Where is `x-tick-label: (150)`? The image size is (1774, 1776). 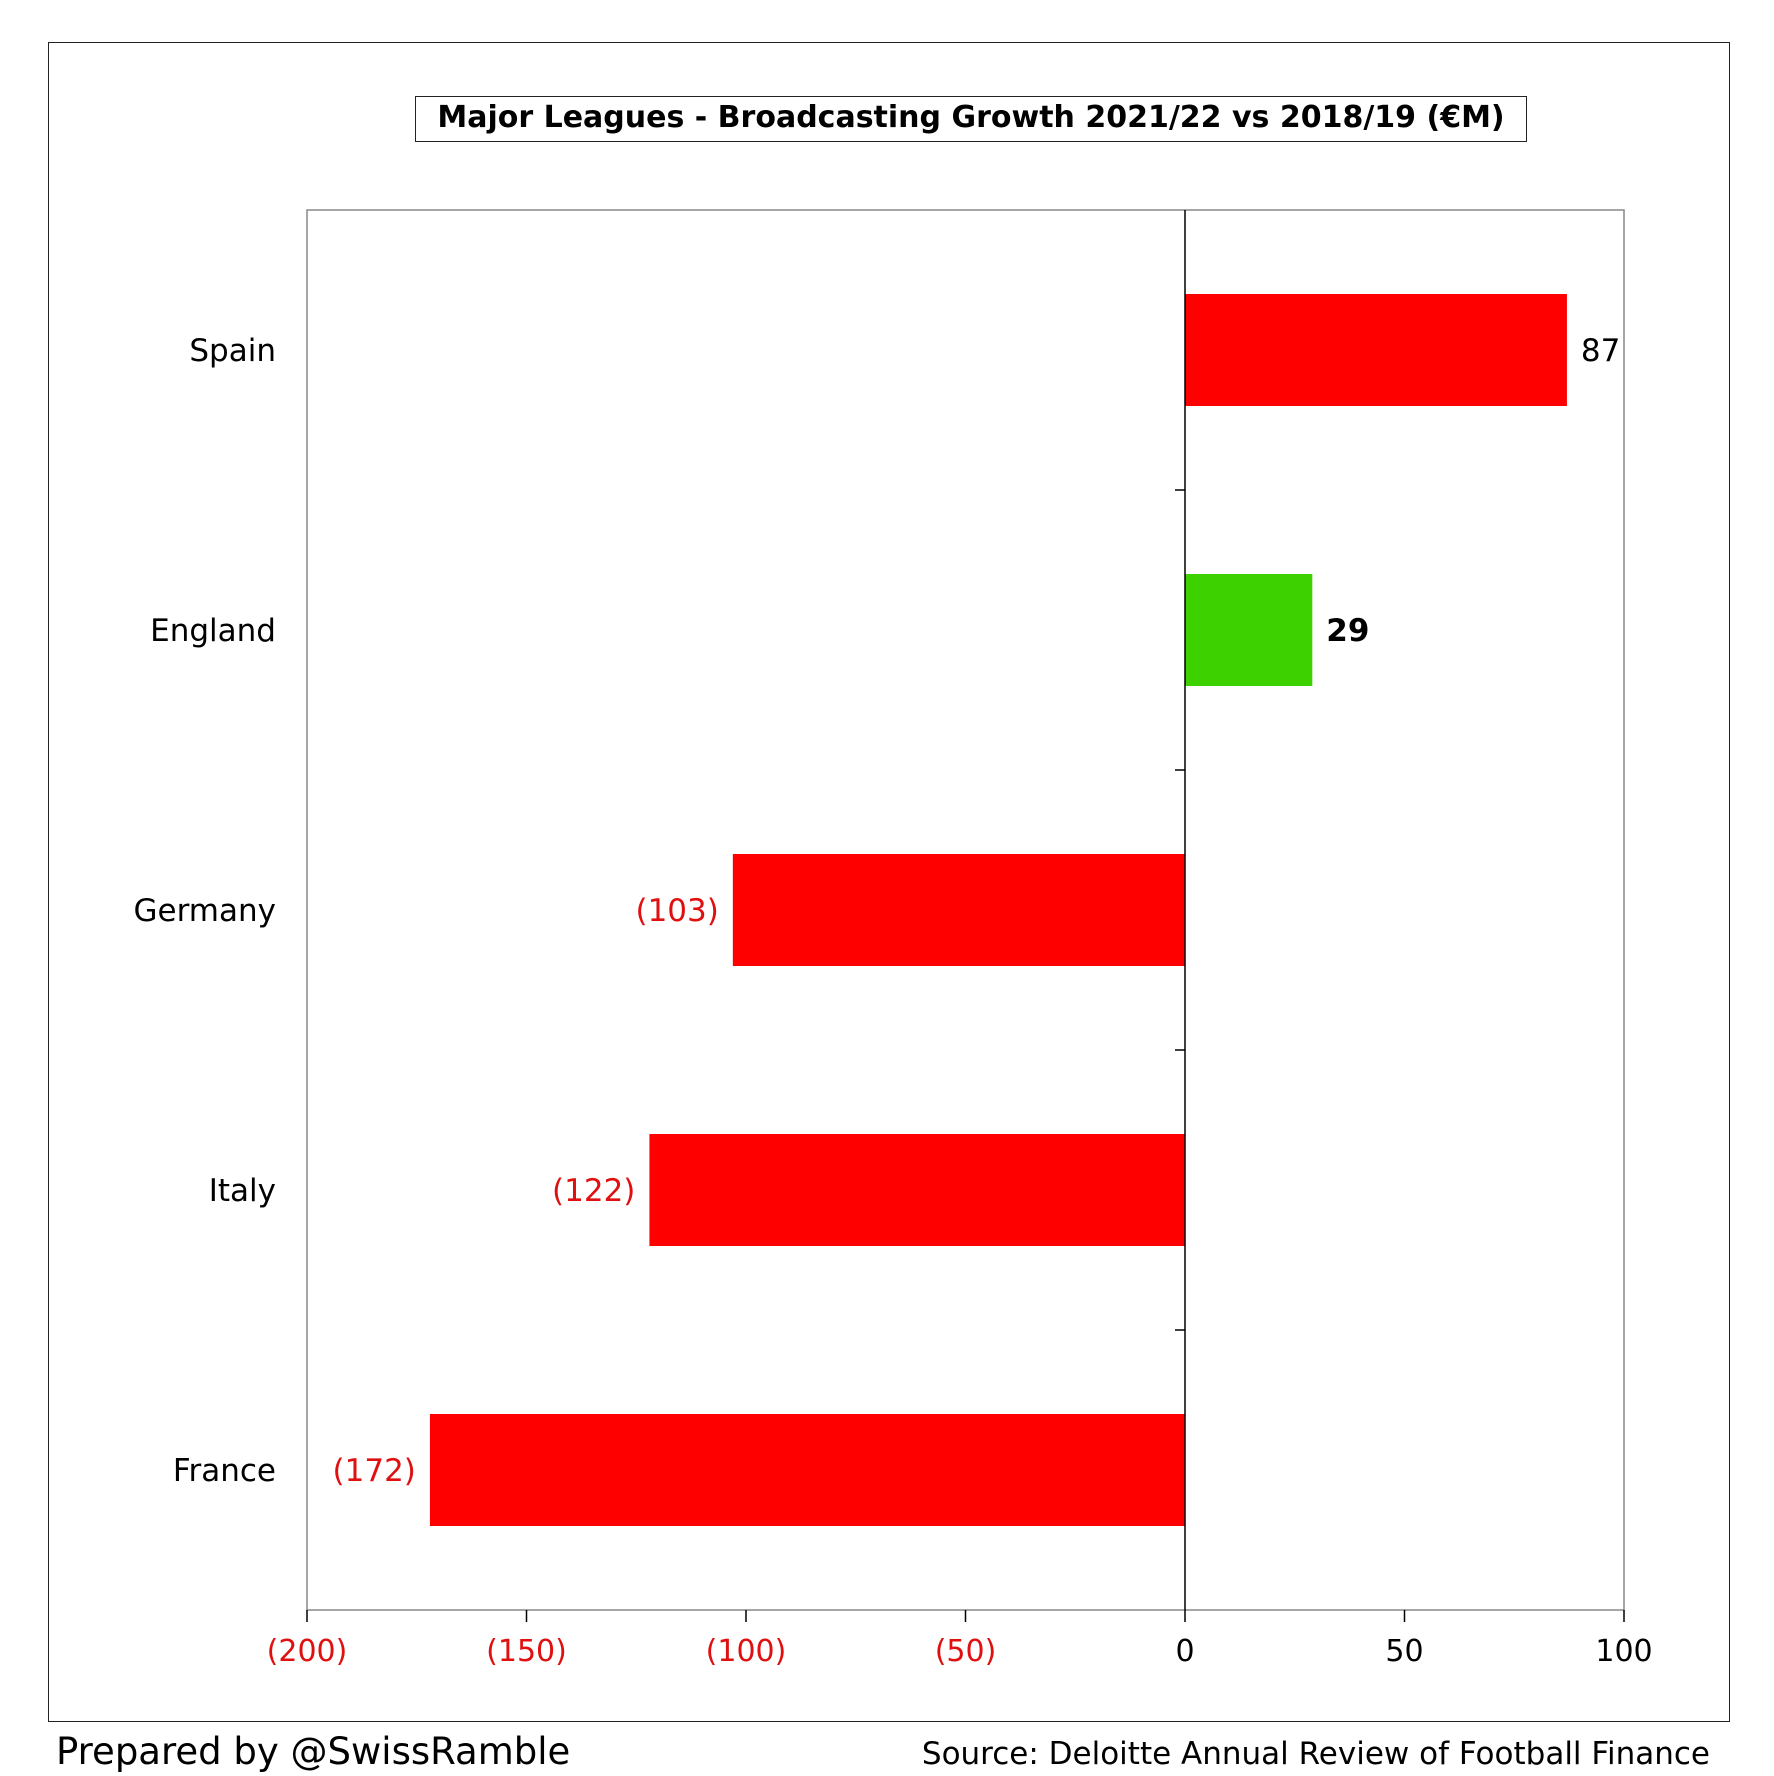
x-tick-label: (150) is located at coordinates (526, 1651).